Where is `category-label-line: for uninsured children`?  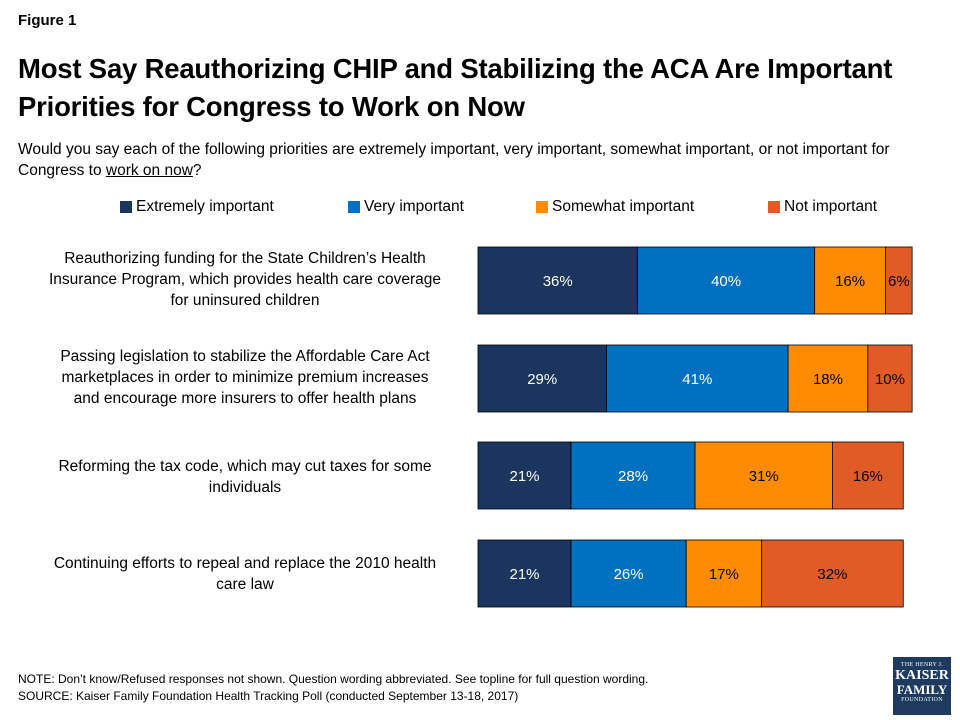 category-label-line: for uninsured children is located at coordinates (245, 300).